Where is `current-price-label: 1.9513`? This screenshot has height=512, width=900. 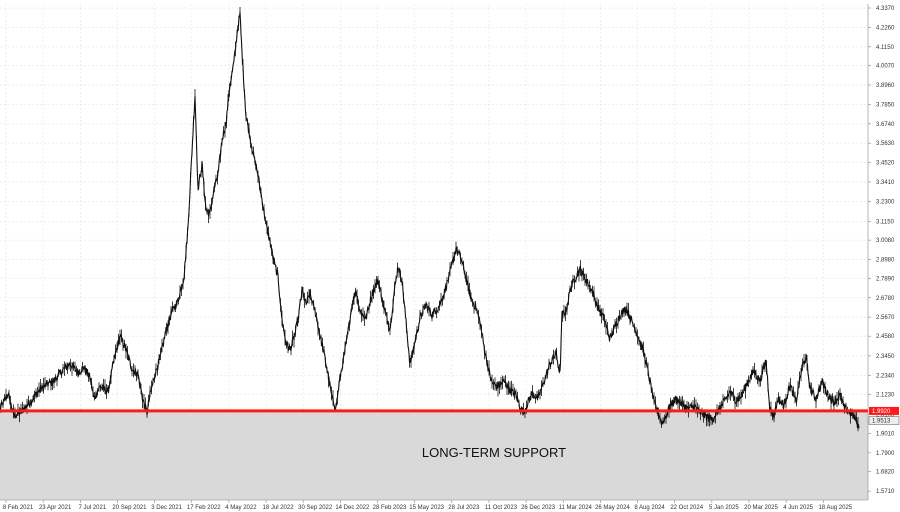
current-price-label: 1.9513 is located at coordinates (881, 422).